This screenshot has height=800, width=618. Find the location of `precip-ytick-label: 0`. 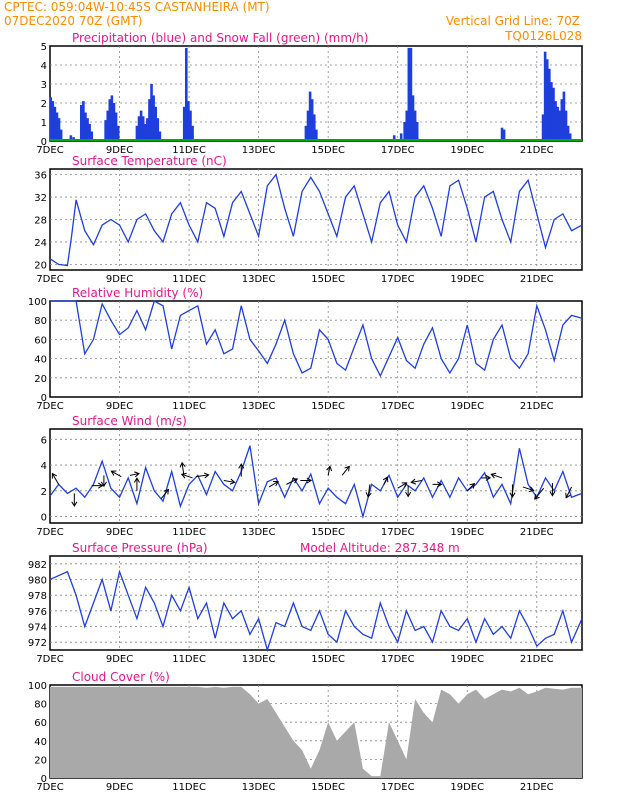

precip-ytick-label: 0 is located at coordinates (44, 142).